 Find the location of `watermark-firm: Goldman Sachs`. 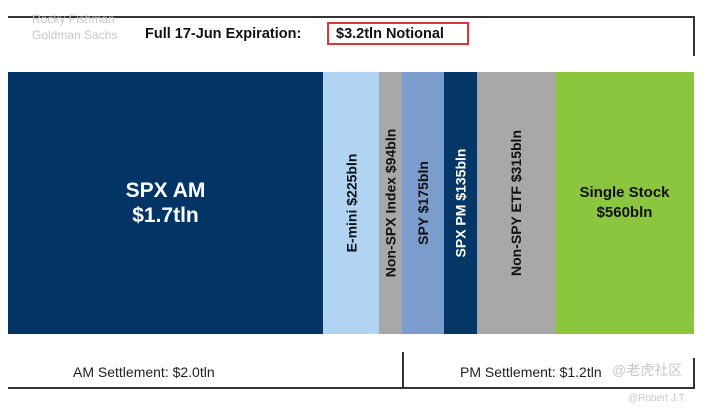

watermark-firm: Goldman Sachs is located at coordinates (75, 35).